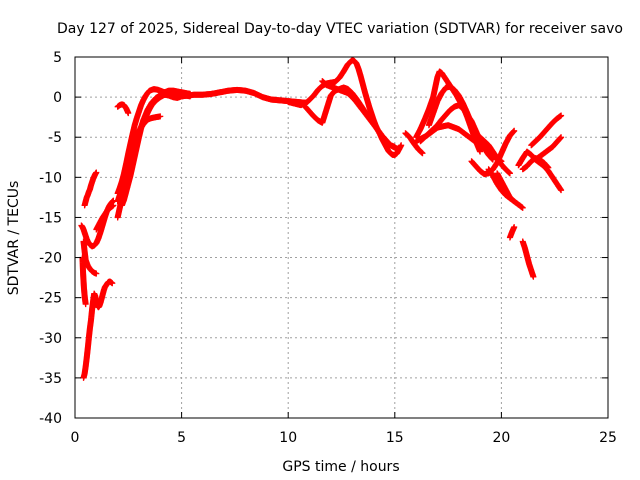  I want to click on y-tick-label: -20, so click(50, 259).